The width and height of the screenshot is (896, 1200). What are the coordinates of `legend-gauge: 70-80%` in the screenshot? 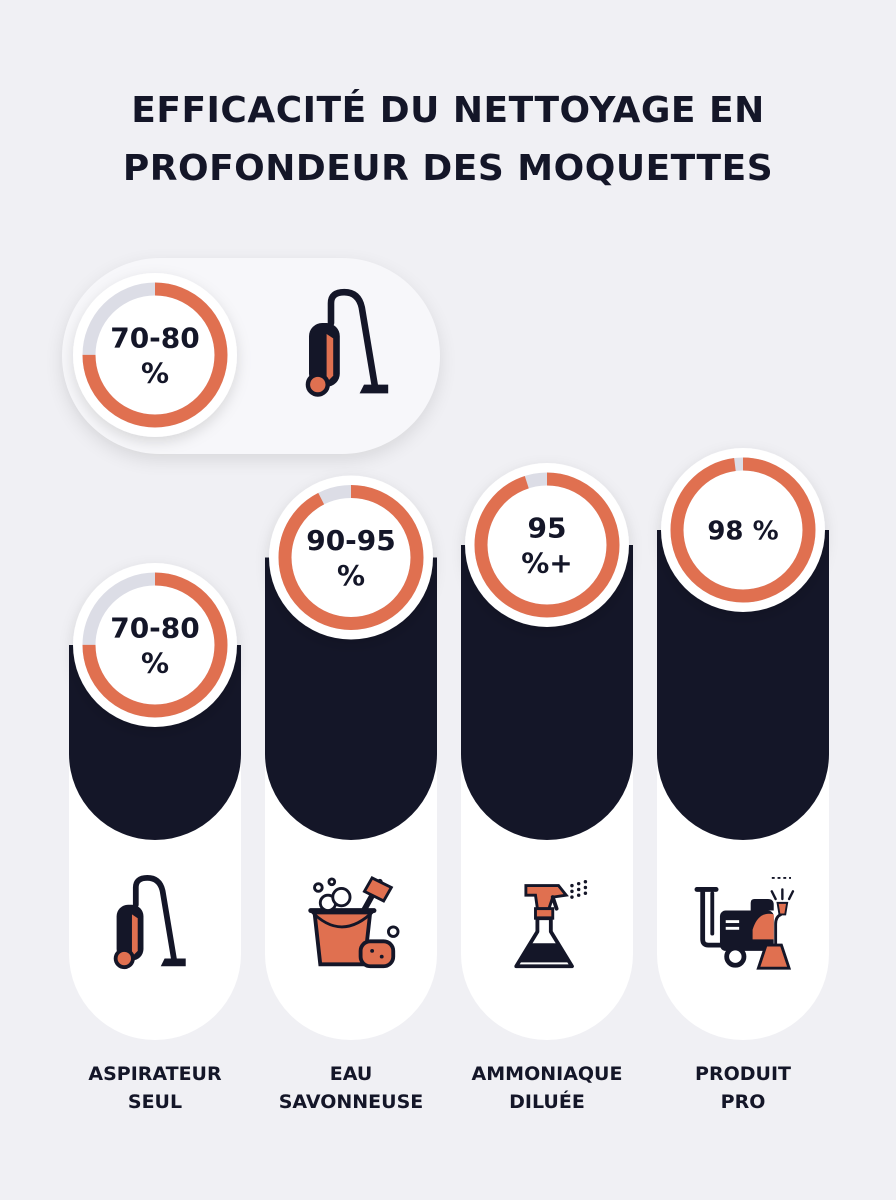 It's located at (155, 355).